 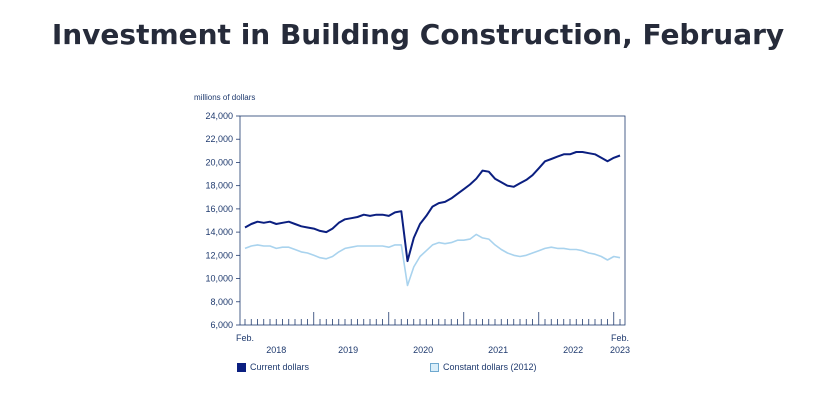 I want to click on y-tick-label: 16,000, so click(x=219, y=209).